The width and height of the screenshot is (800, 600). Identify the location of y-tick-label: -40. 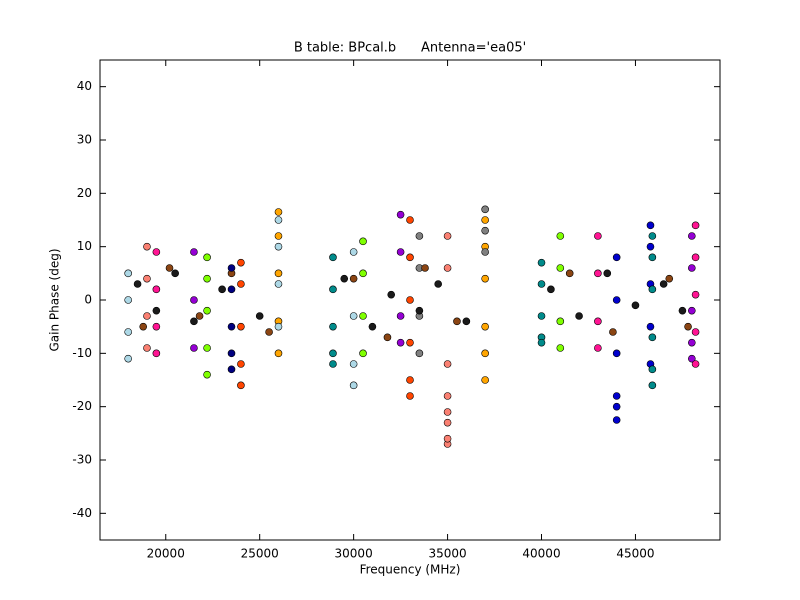
(82, 513).